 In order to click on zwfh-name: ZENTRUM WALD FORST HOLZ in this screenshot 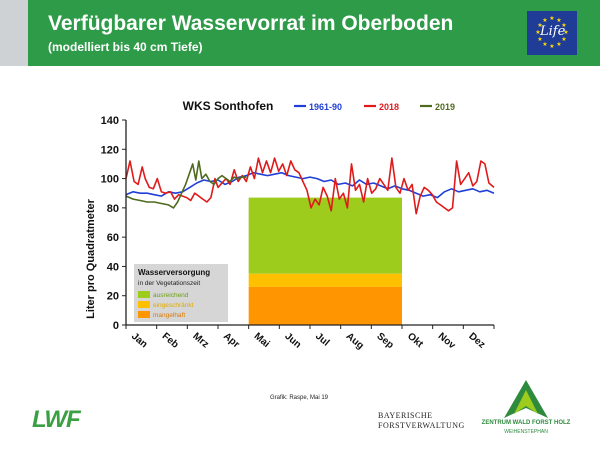, I will do `click(526, 423)`.